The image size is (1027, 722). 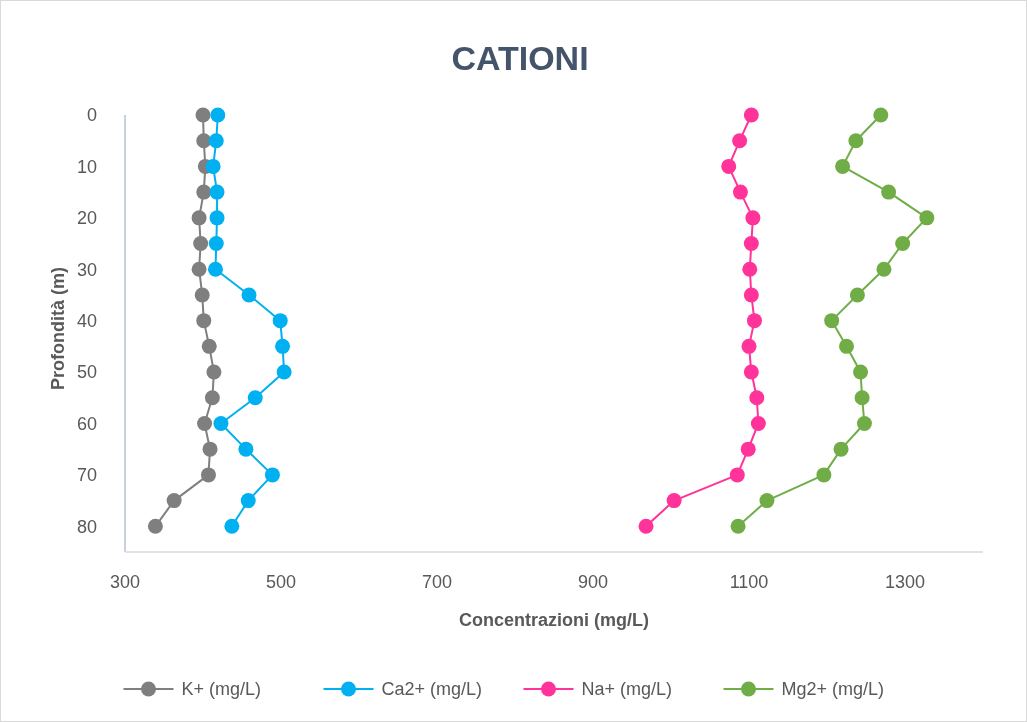 What do you see at coordinates (833, 689) in the screenshot?
I see `legend-label: Mg2+ (mg/L)` at bounding box center [833, 689].